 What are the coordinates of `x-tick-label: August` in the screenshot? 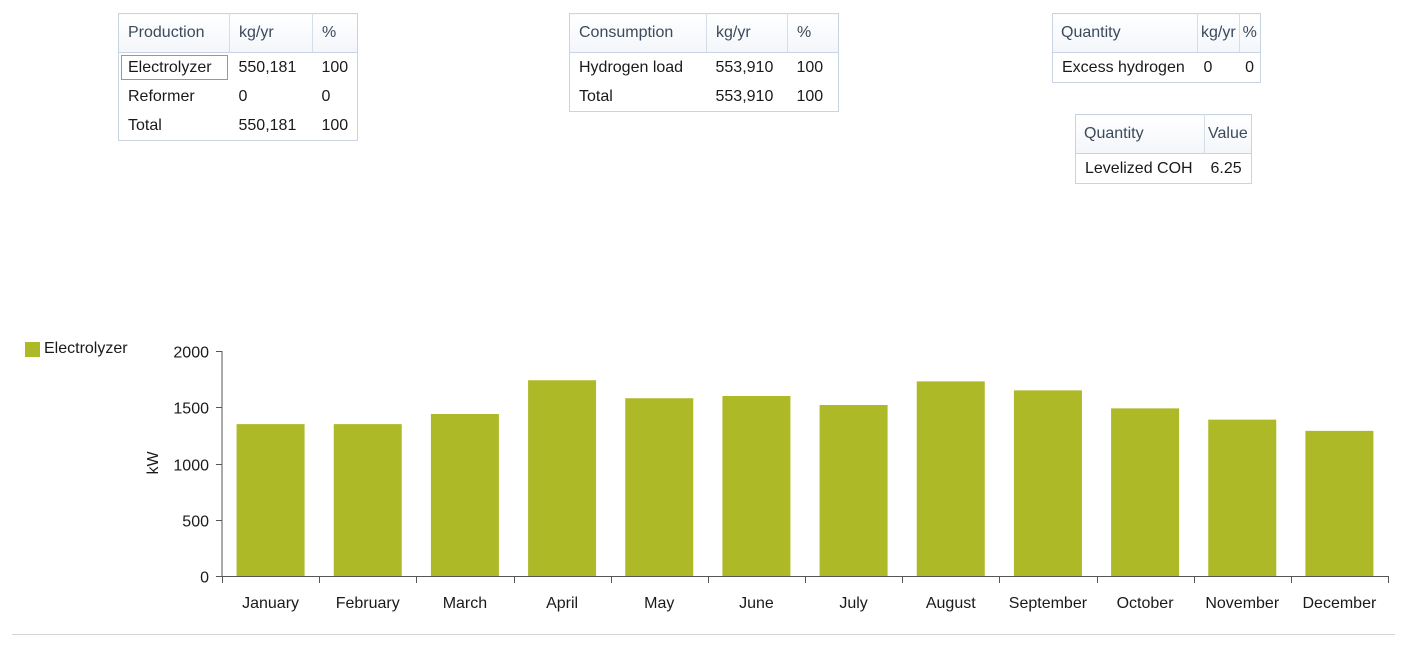 It's located at (951, 603).